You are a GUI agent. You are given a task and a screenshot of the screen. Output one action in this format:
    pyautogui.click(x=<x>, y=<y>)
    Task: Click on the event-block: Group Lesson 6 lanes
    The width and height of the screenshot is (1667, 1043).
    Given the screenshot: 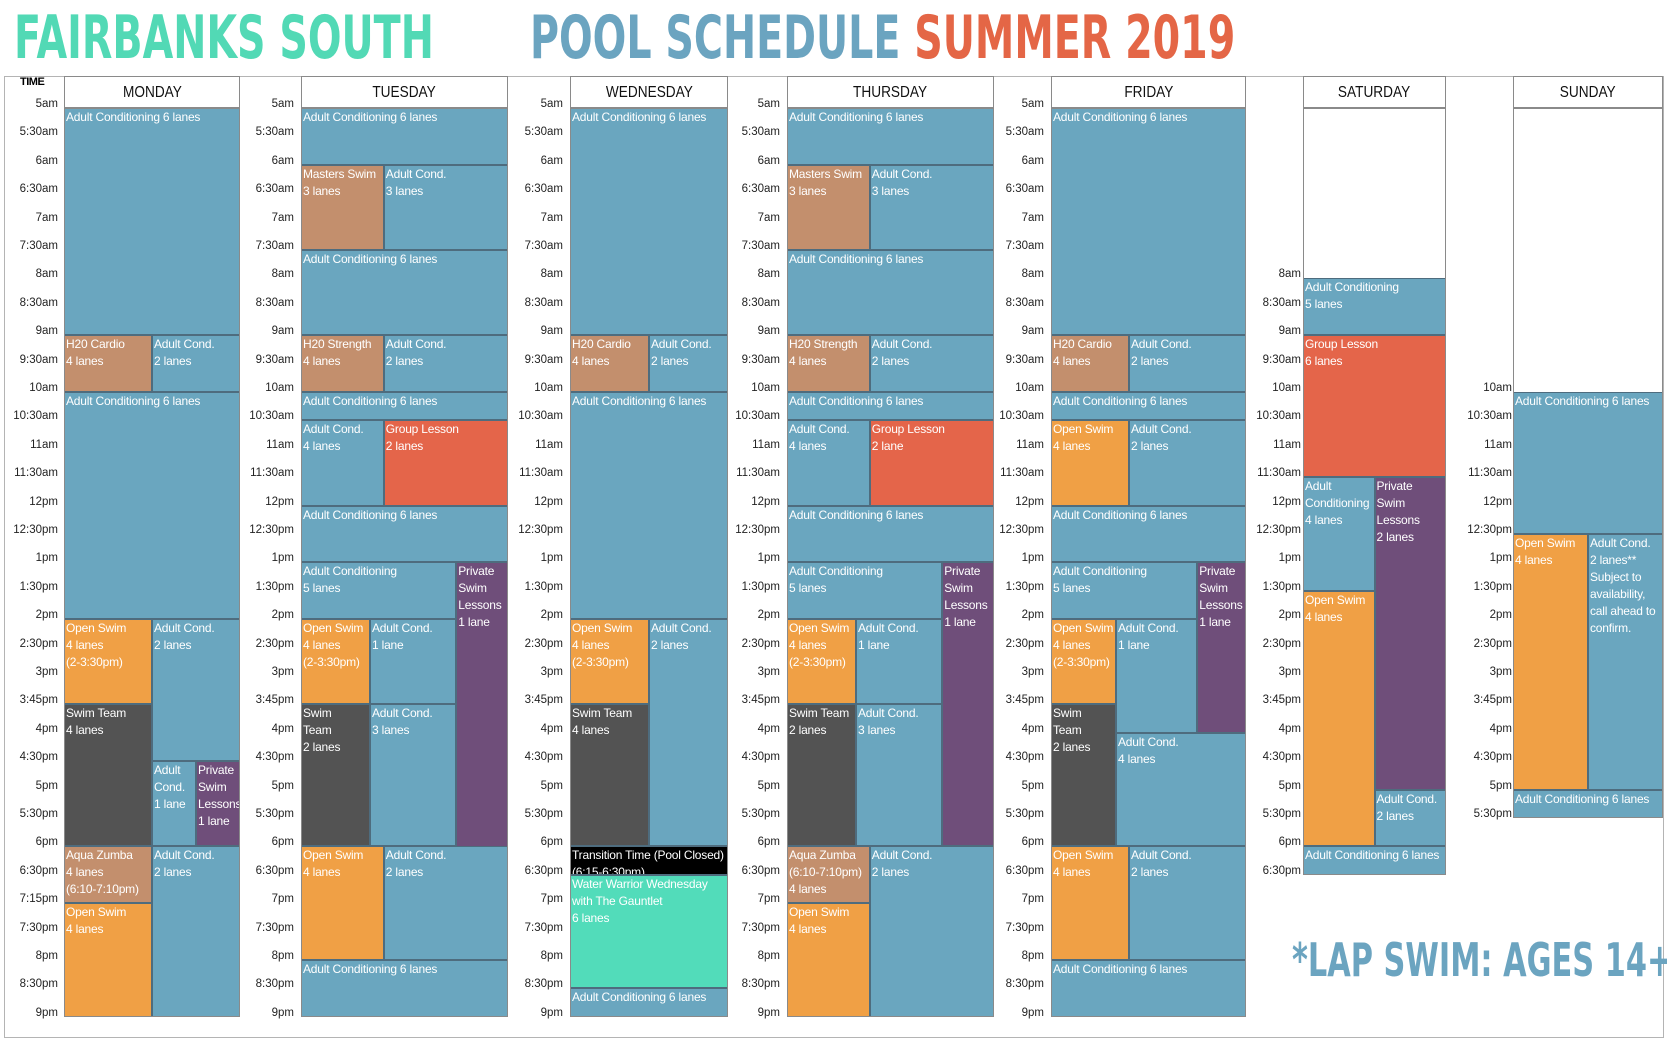 What is the action you would take?
    pyautogui.click(x=1374, y=406)
    